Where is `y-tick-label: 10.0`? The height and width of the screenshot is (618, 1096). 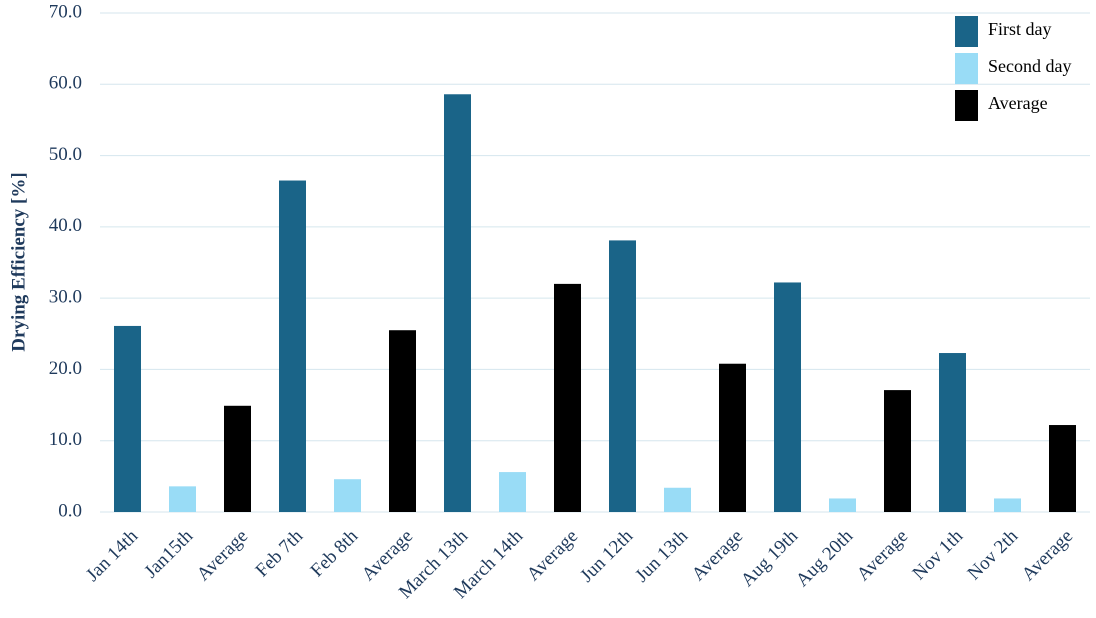 y-tick-label: 10.0 is located at coordinates (65, 439).